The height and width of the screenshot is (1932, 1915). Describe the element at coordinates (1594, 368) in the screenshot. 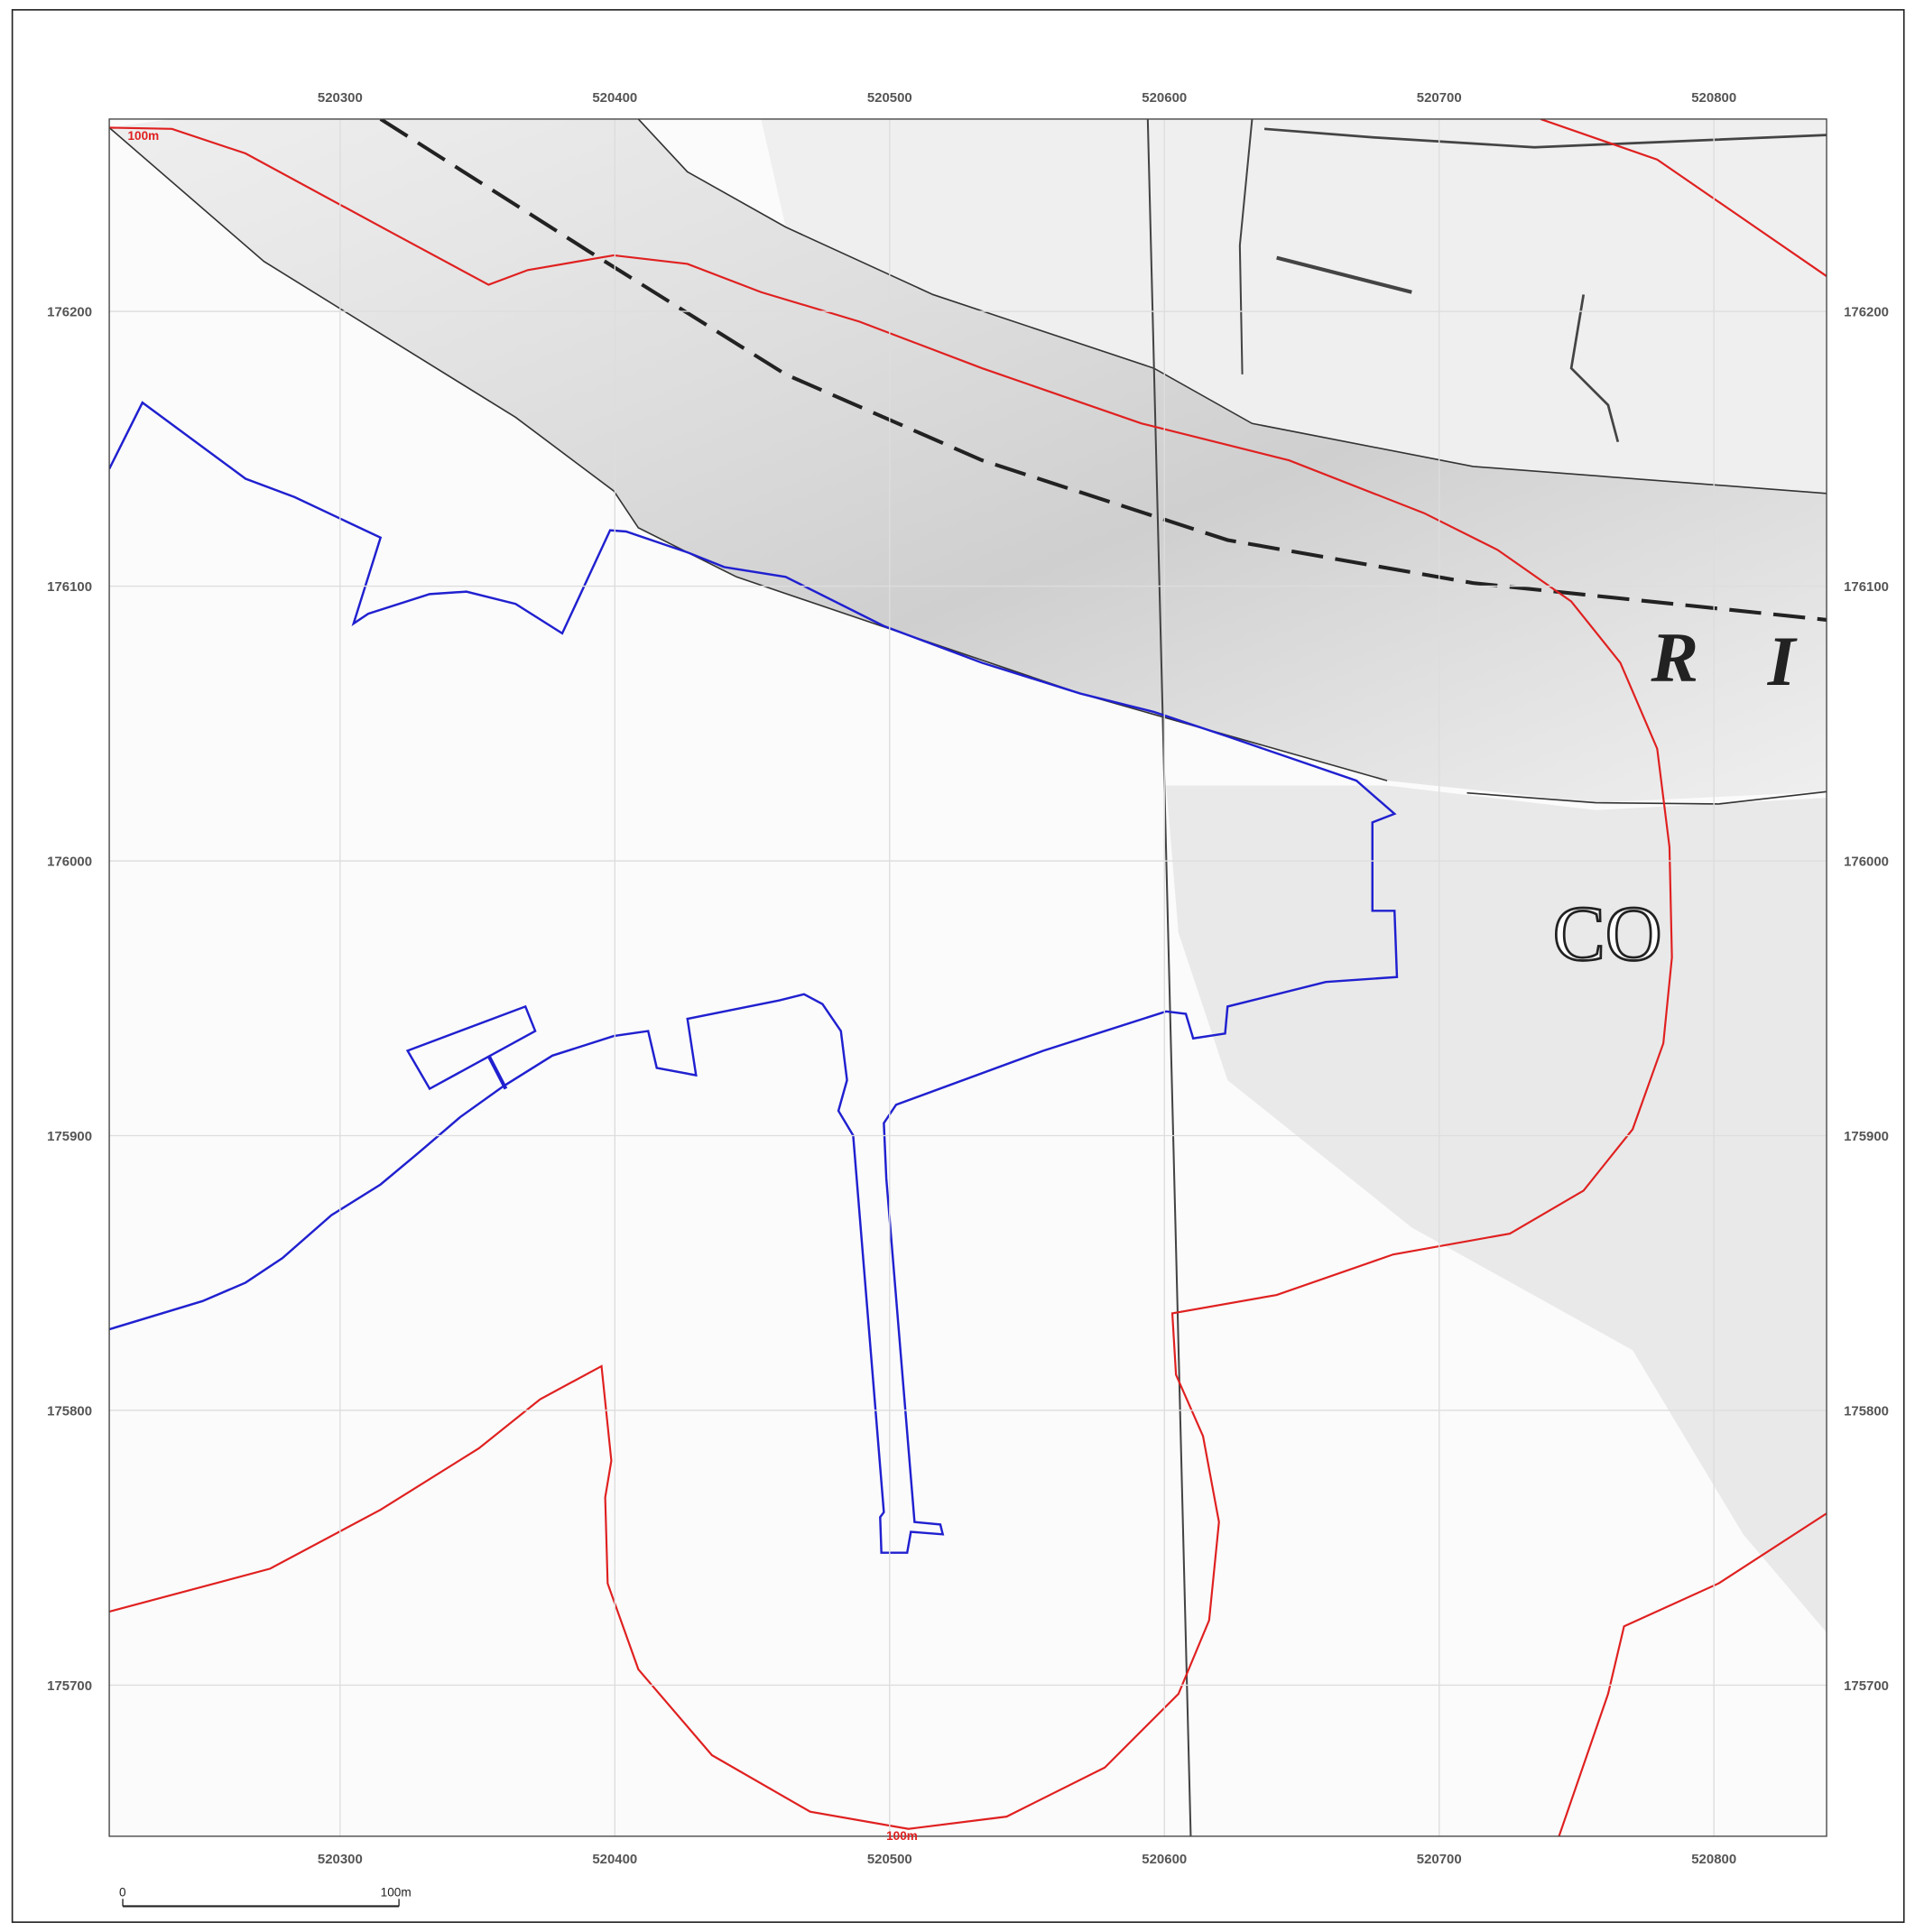

I see `stream` at that location.